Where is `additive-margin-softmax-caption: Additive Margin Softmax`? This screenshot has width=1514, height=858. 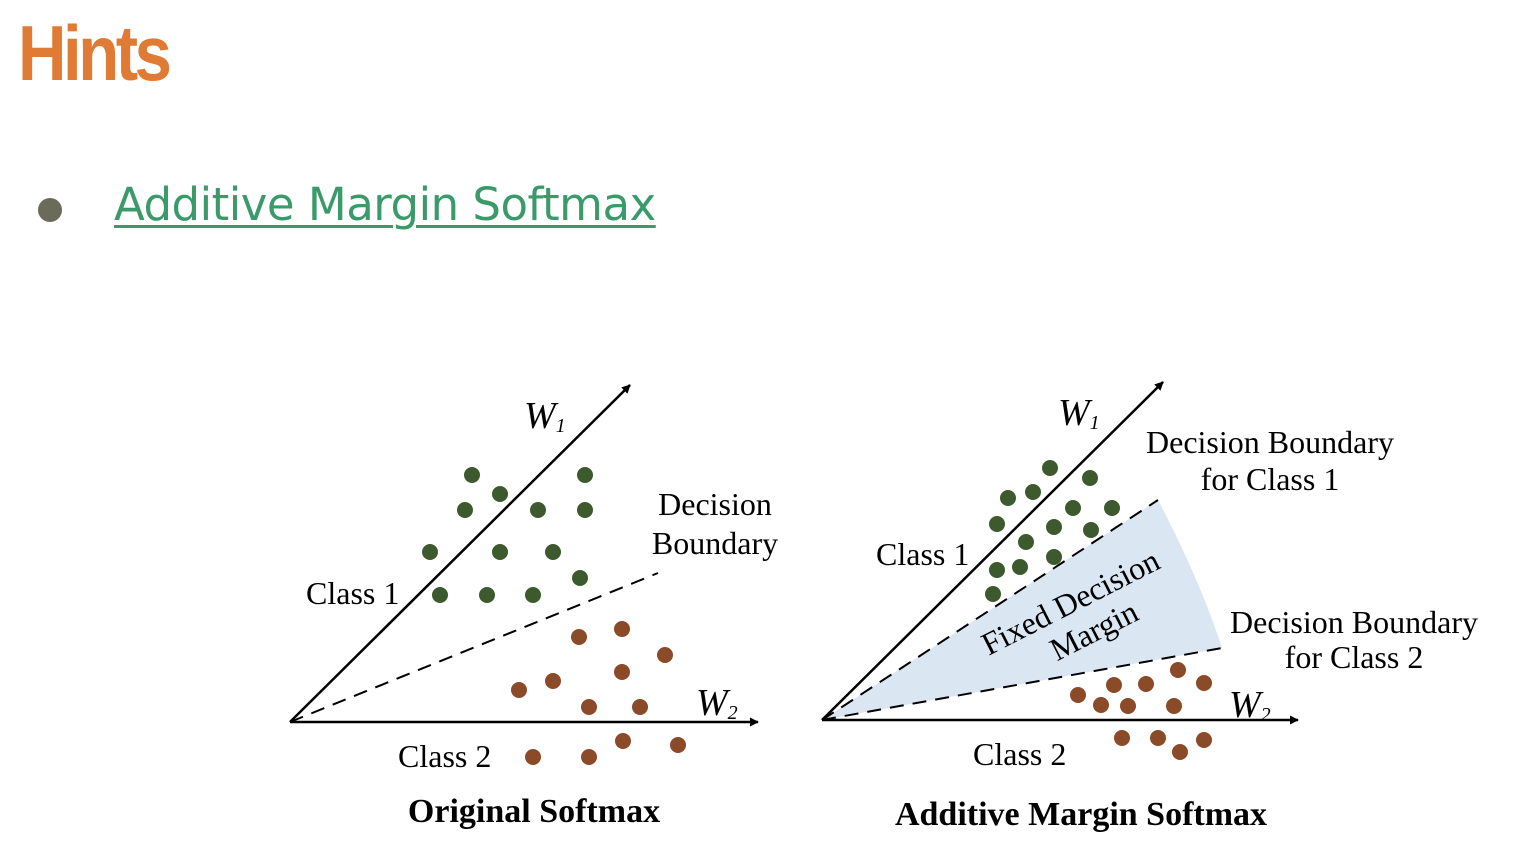
additive-margin-softmax-caption: Additive Margin Softmax is located at coordinates (1081, 814).